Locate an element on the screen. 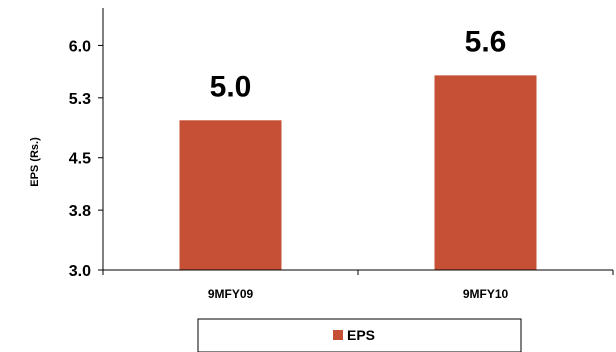  x-tick-label-9MFY10: 9MFY10 is located at coordinates (486, 294).